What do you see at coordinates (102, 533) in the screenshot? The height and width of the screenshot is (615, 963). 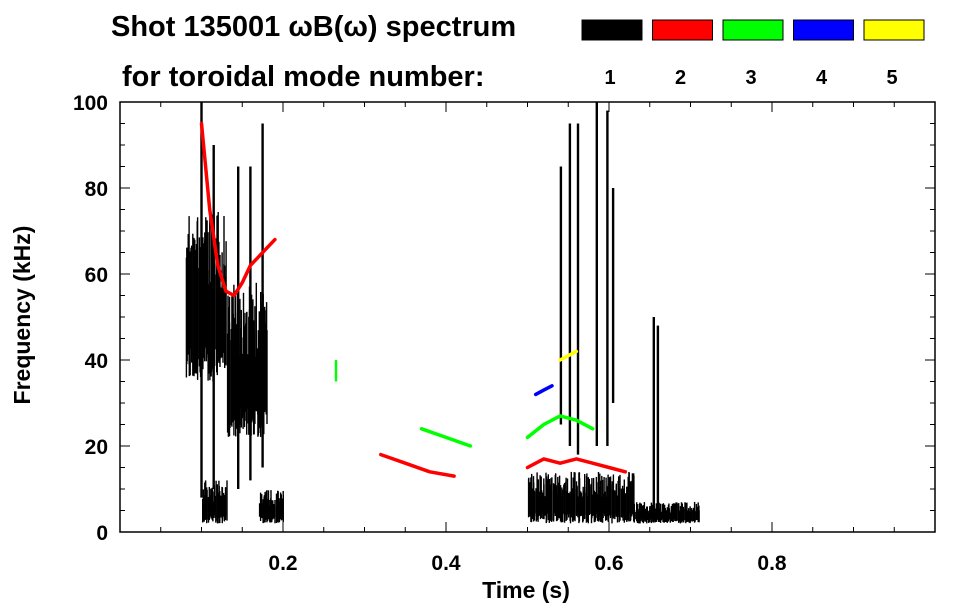 I see `y-tick-label-0: 0` at bounding box center [102, 533].